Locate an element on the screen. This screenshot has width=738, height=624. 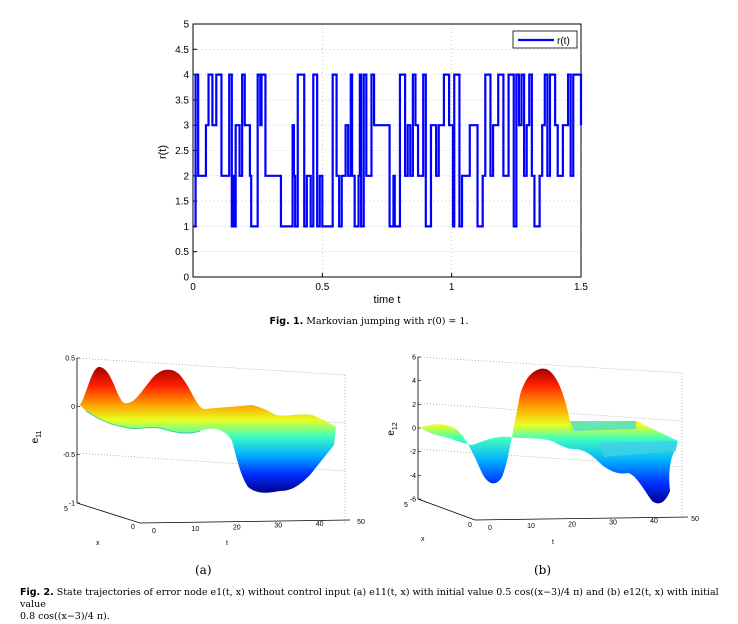
z-tick-label: -1 is located at coordinates (72, 504).